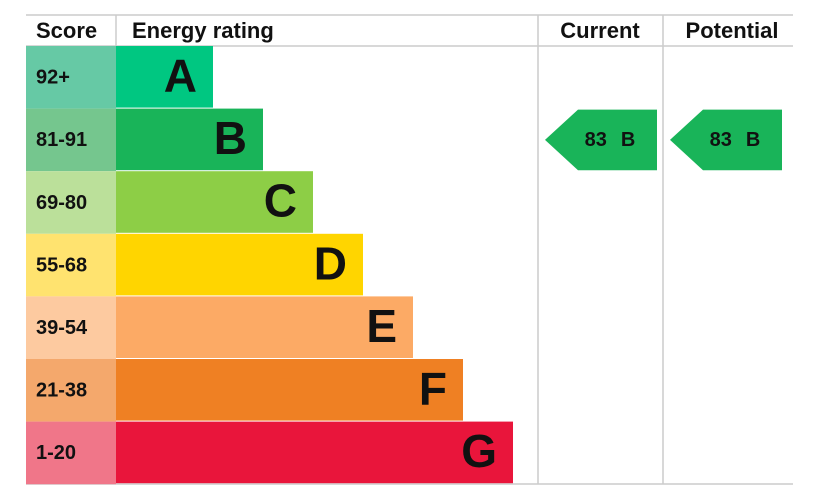 Image resolution: width=827 pixels, height=497 pixels. Describe the element at coordinates (596, 140) in the screenshot. I see `current-value: 83` at that location.